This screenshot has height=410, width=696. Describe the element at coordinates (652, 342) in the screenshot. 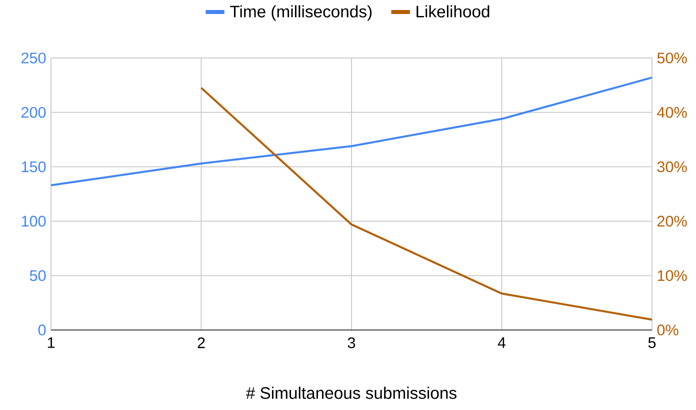

I see `x-tick-label: 5` at that location.